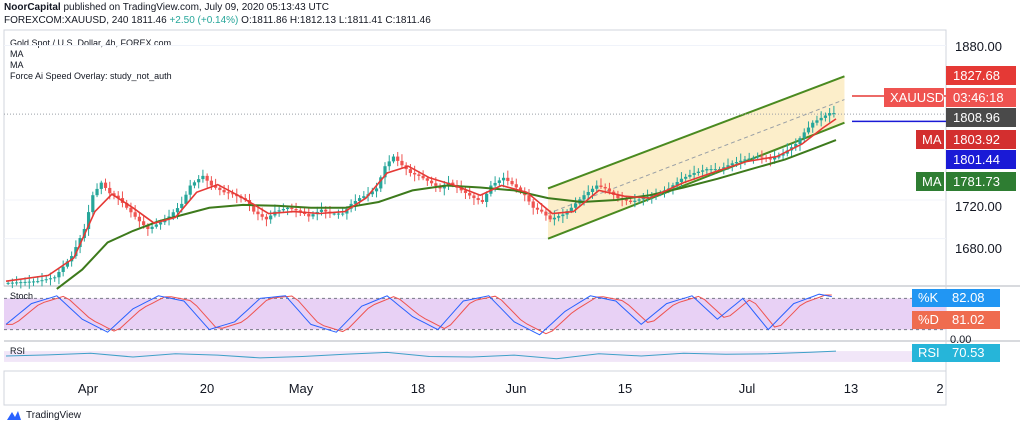 The height and width of the screenshot is (429, 1024). I want to click on price-tag: 1827.68, so click(981, 75).